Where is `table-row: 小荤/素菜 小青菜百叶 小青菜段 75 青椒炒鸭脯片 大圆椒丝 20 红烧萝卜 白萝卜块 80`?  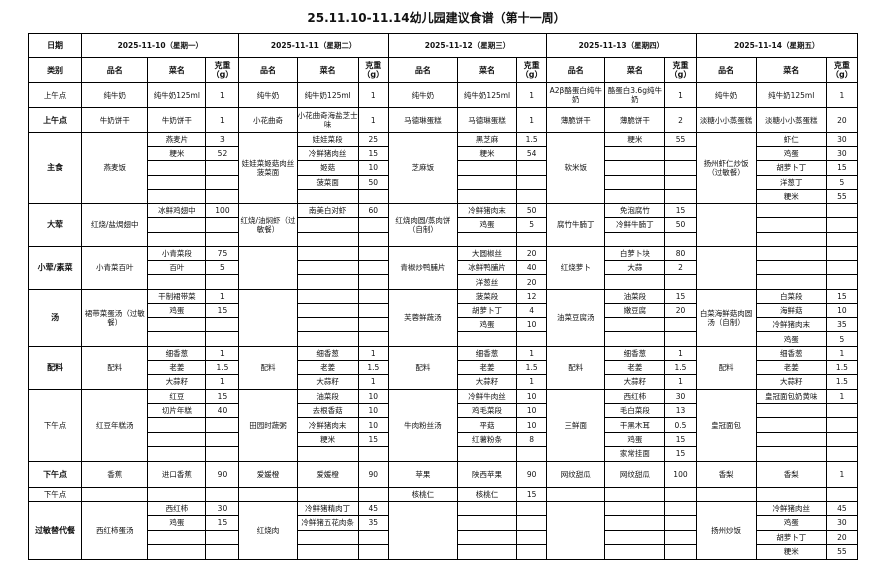
table-row: 小荤/素菜 小青菜百叶 小青菜段 75 青椒炒鸭脯片 大圆椒丝 20 红烧萝卜 白萝卜块 80 is located at coordinates (443, 267).